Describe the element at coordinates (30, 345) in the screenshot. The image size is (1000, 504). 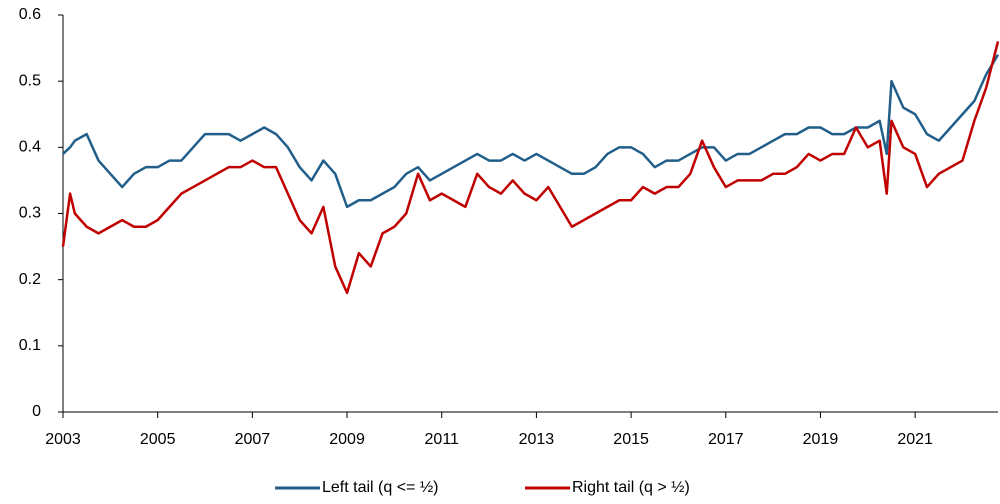
I see `y-tick-label: 0.1` at that location.